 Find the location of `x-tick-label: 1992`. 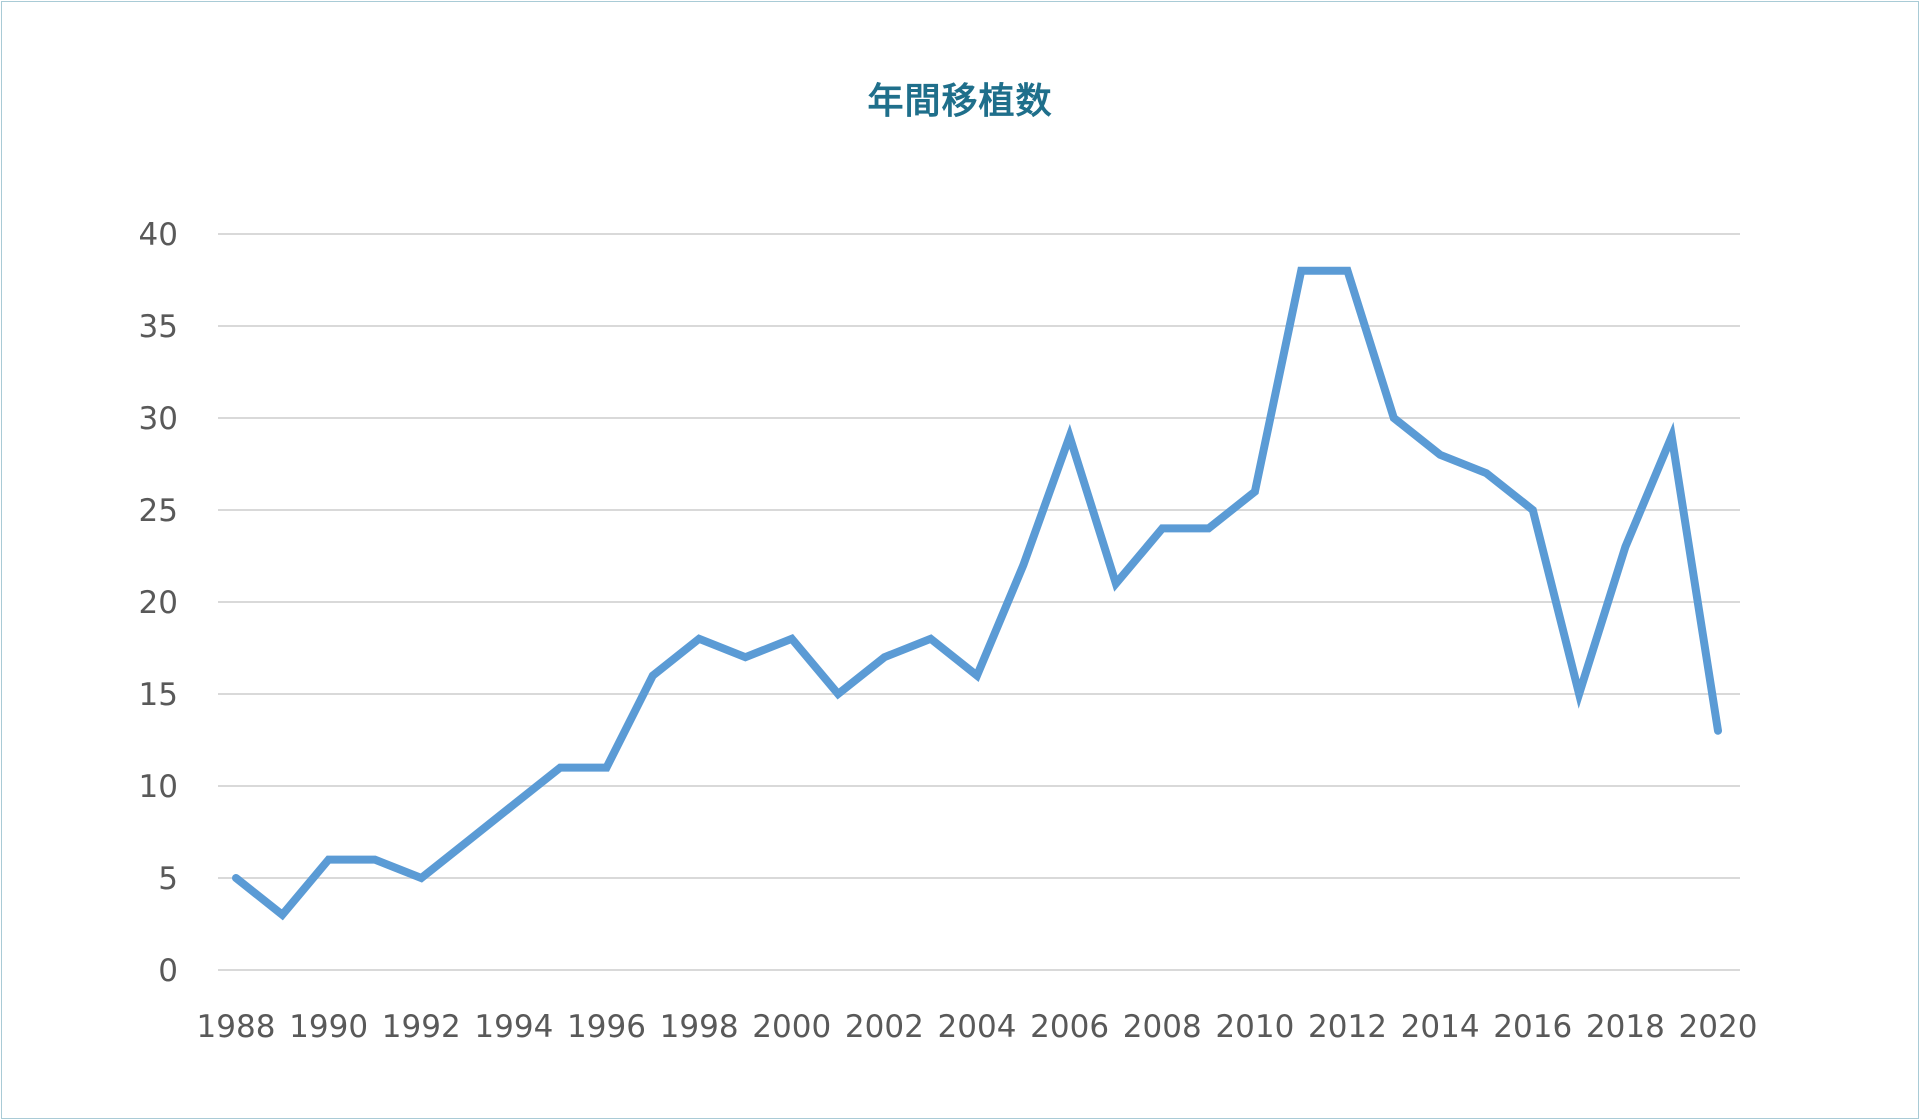

x-tick-label: 1992 is located at coordinates (421, 1027).